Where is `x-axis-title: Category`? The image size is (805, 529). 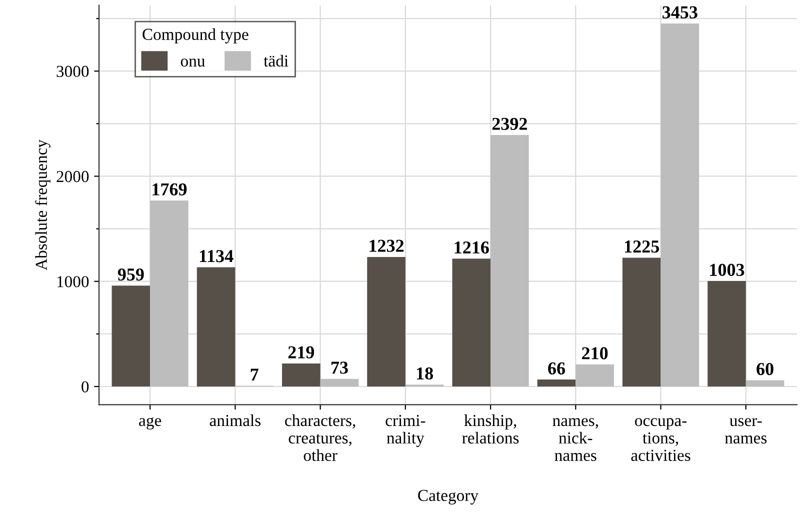
x-axis-title: Category is located at coordinates (448, 497).